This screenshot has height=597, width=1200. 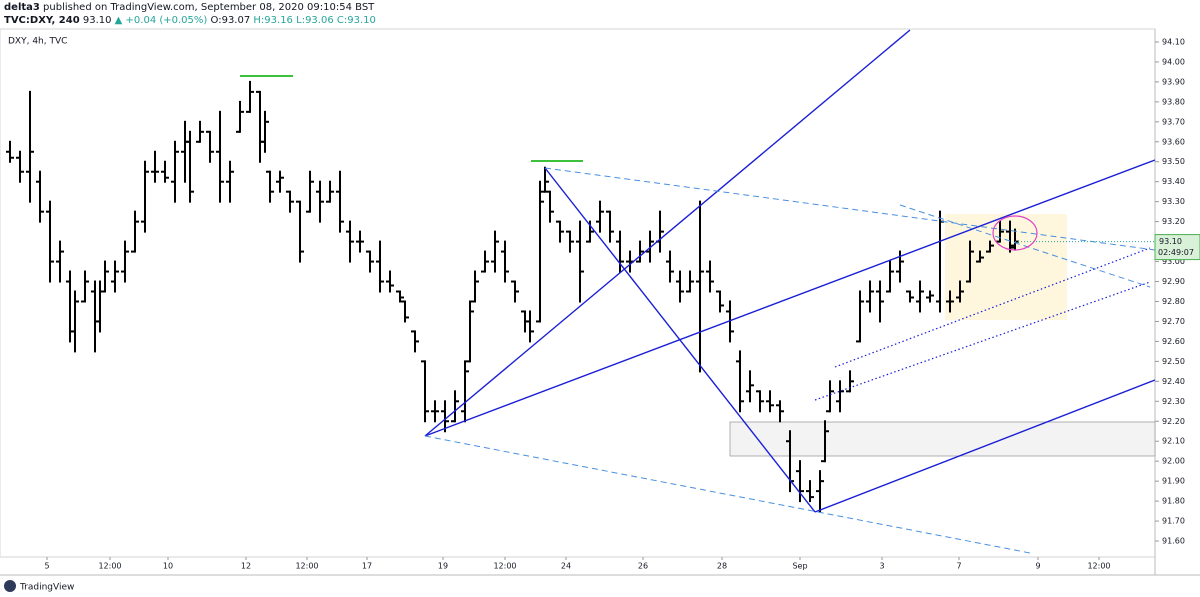 I want to click on dotted-lines, so click(x=982, y=324).